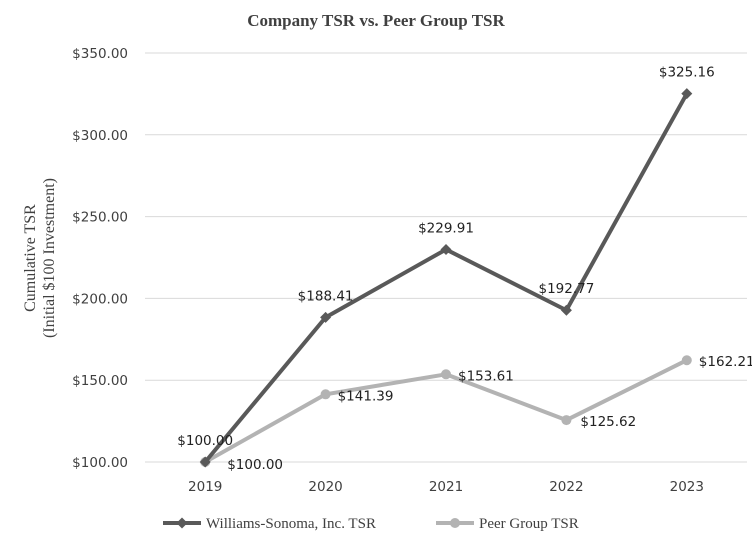 The height and width of the screenshot is (543, 752). What do you see at coordinates (566, 487) in the screenshot?
I see `x-tick-label: 2022` at bounding box center [566, 487].